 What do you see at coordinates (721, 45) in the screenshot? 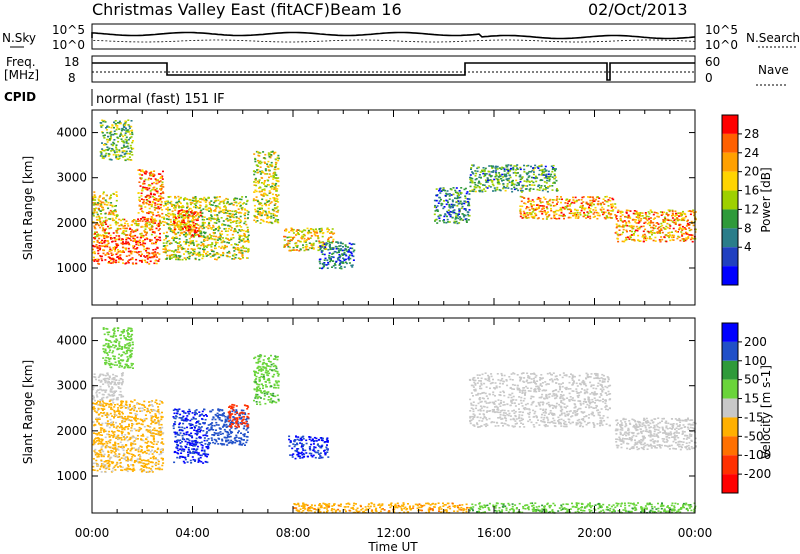
I see `noise-tick-bottom-right: 10^0` at bounding box center [721, 45].